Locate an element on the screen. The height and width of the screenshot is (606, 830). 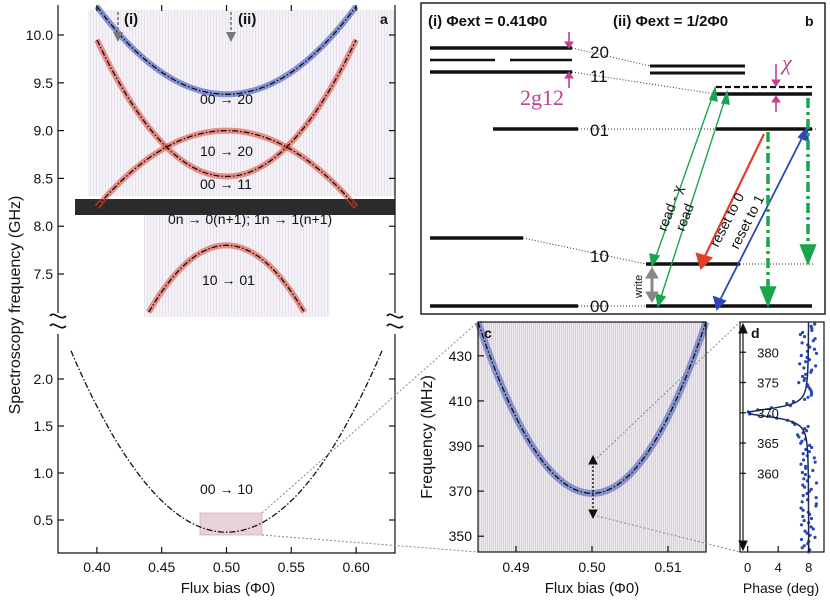
panel-d-fit is located at coordinates (778, 437).